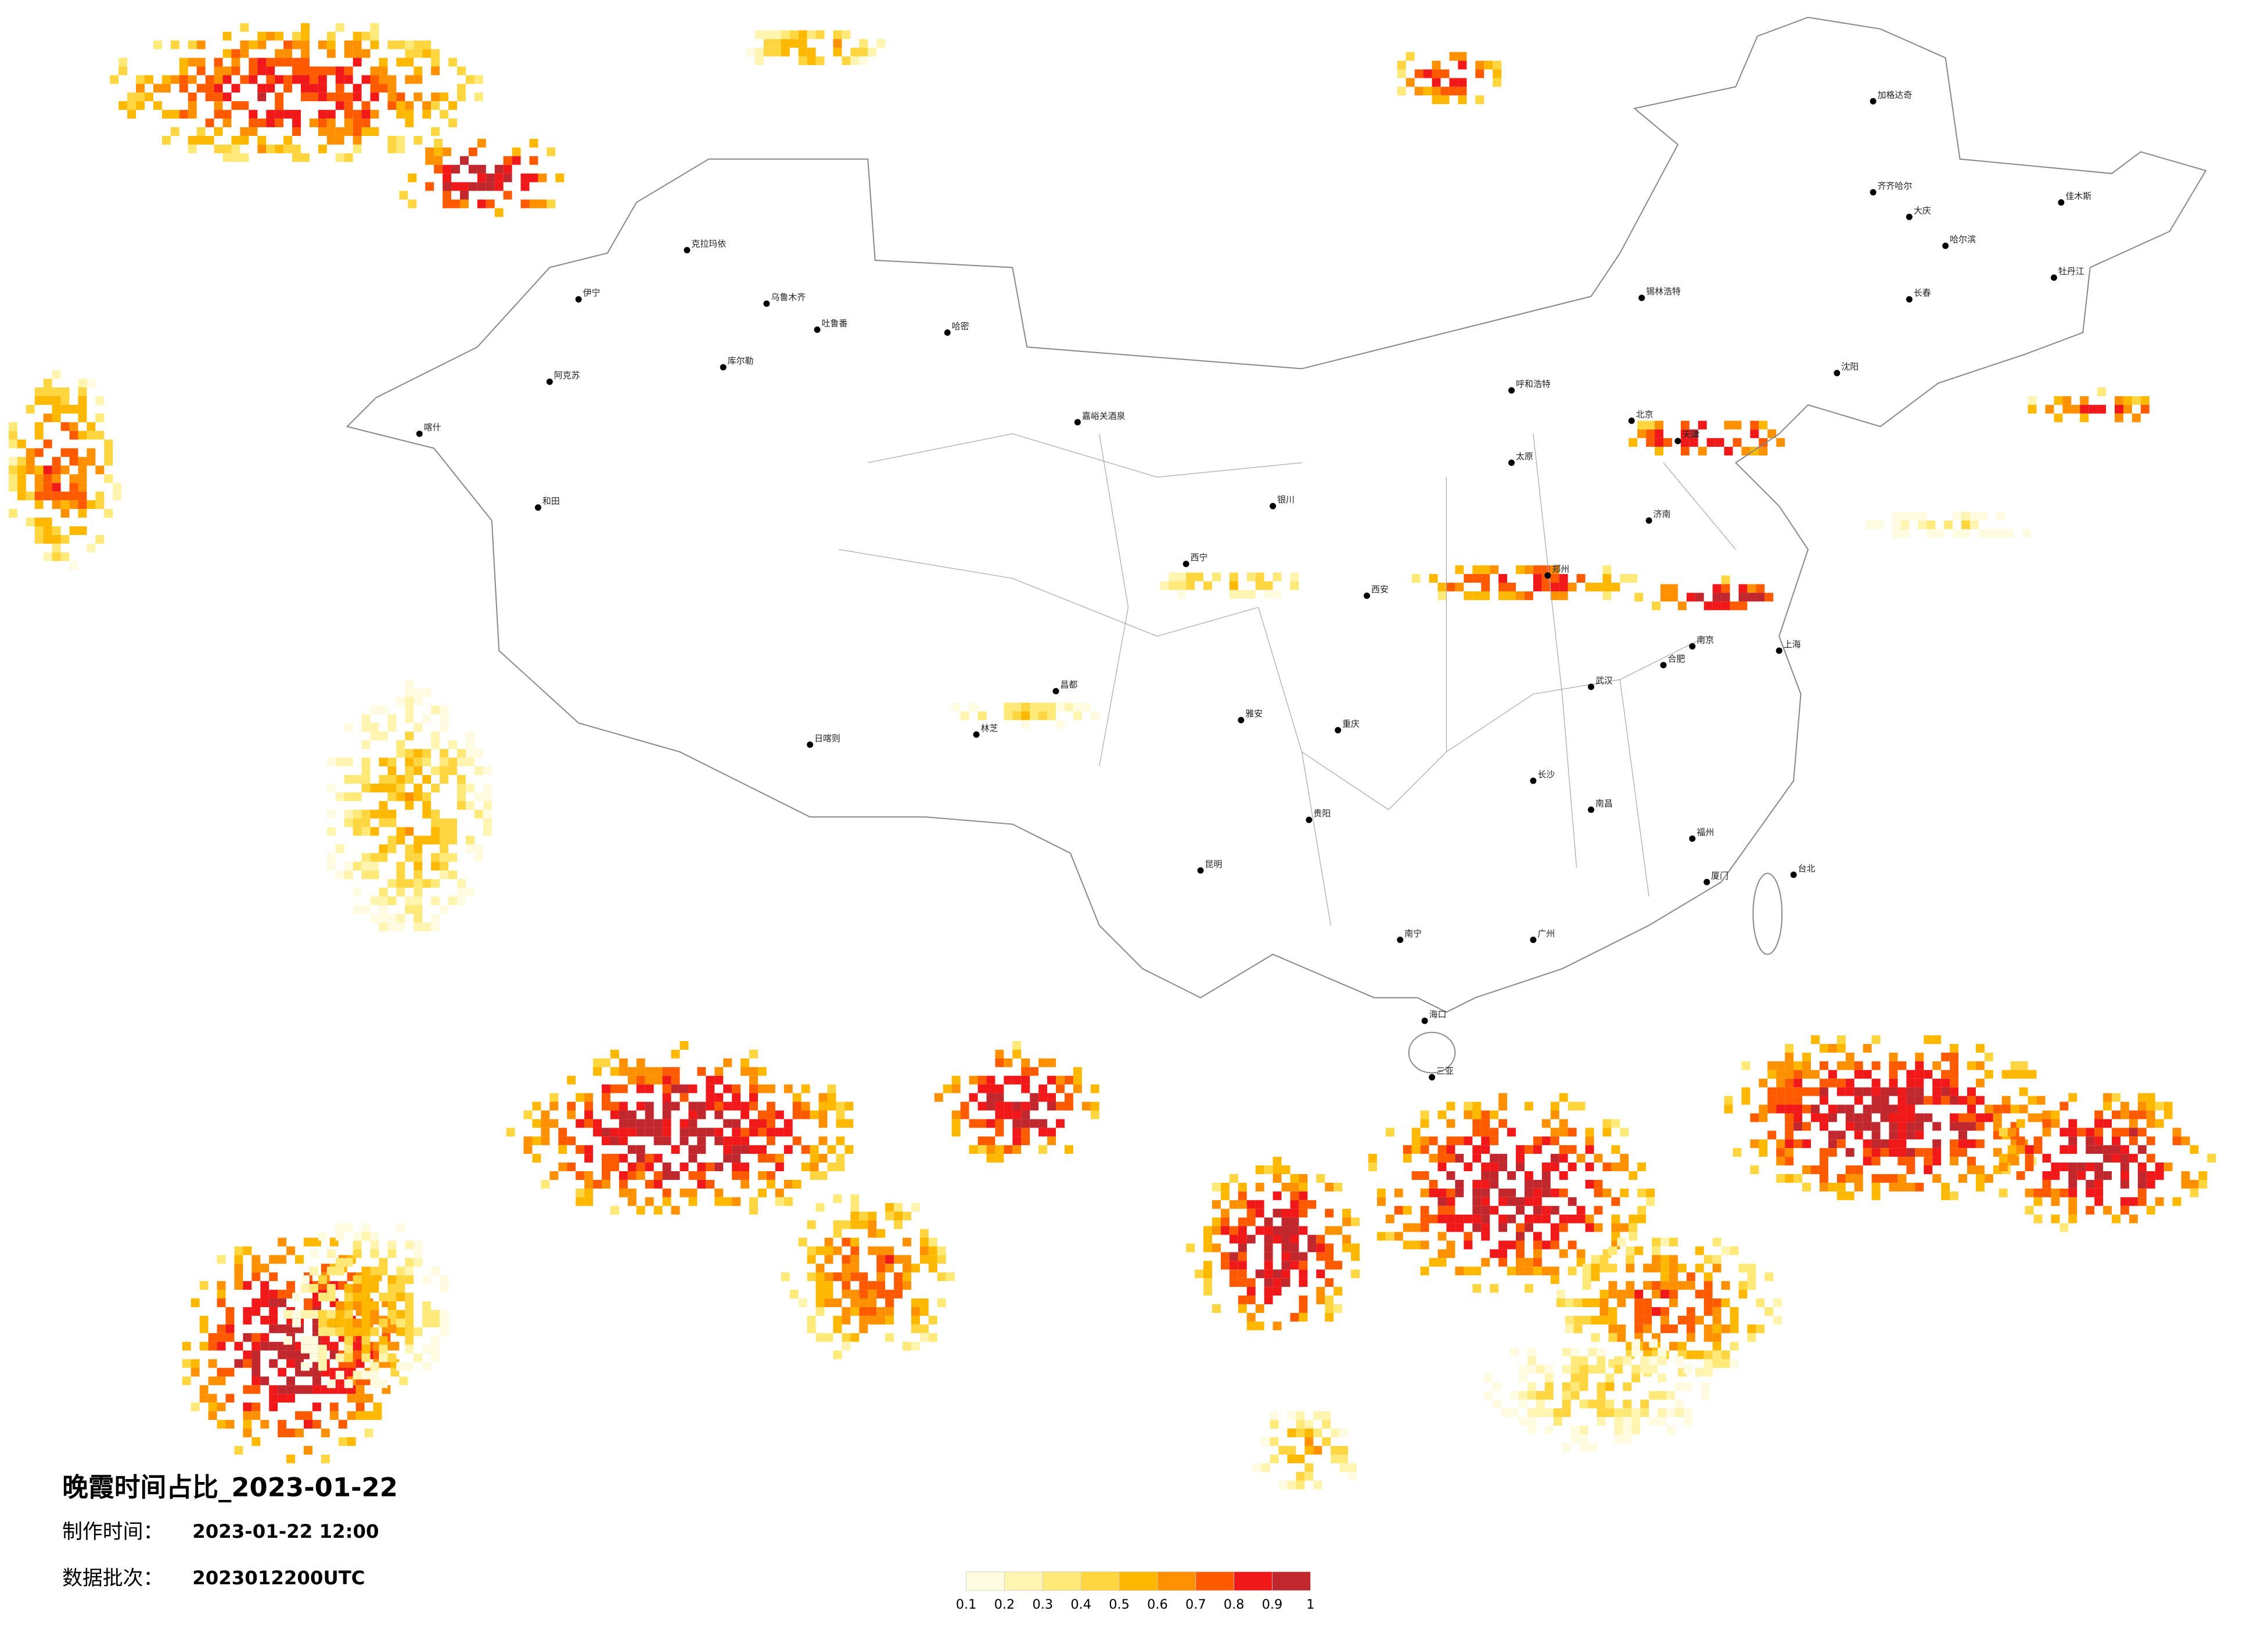 This screenshot has width=2268, height=1629. I want to click on legend-tick-label: 0.5, so click(1119, 1604).